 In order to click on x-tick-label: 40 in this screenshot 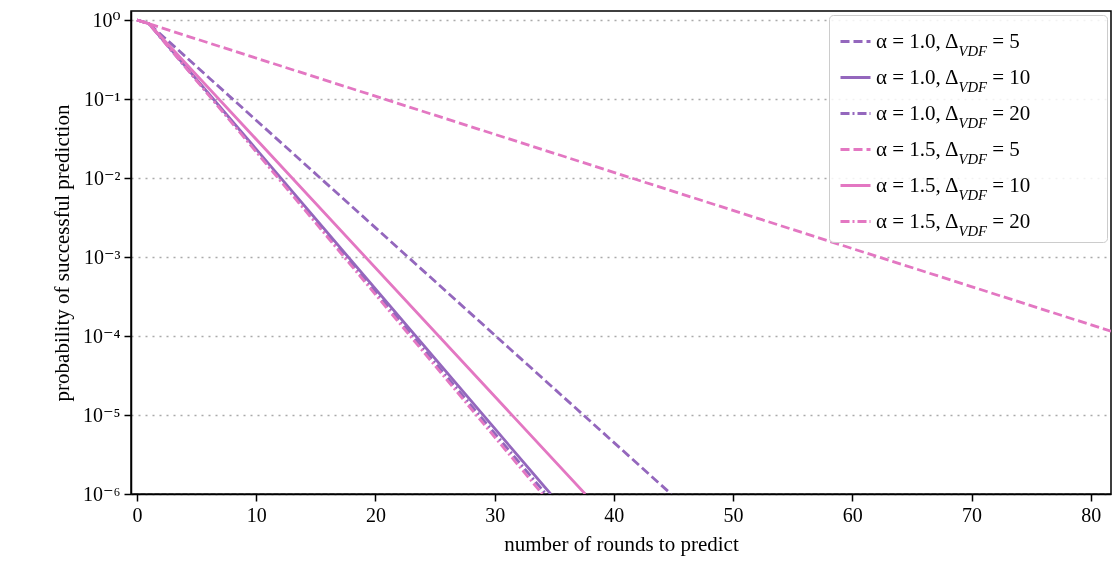, I will do `click(614, 514)`.